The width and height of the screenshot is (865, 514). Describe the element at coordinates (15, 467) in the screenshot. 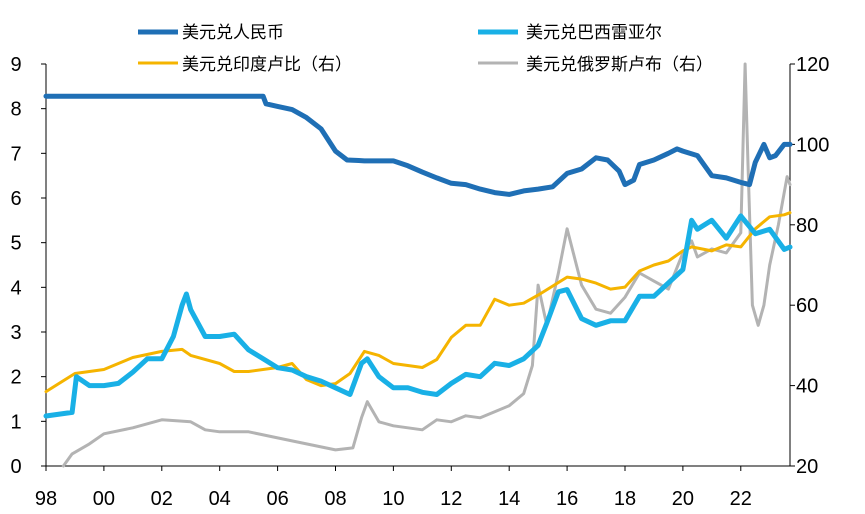

I see `left-y-tick-label: 0` at that location.